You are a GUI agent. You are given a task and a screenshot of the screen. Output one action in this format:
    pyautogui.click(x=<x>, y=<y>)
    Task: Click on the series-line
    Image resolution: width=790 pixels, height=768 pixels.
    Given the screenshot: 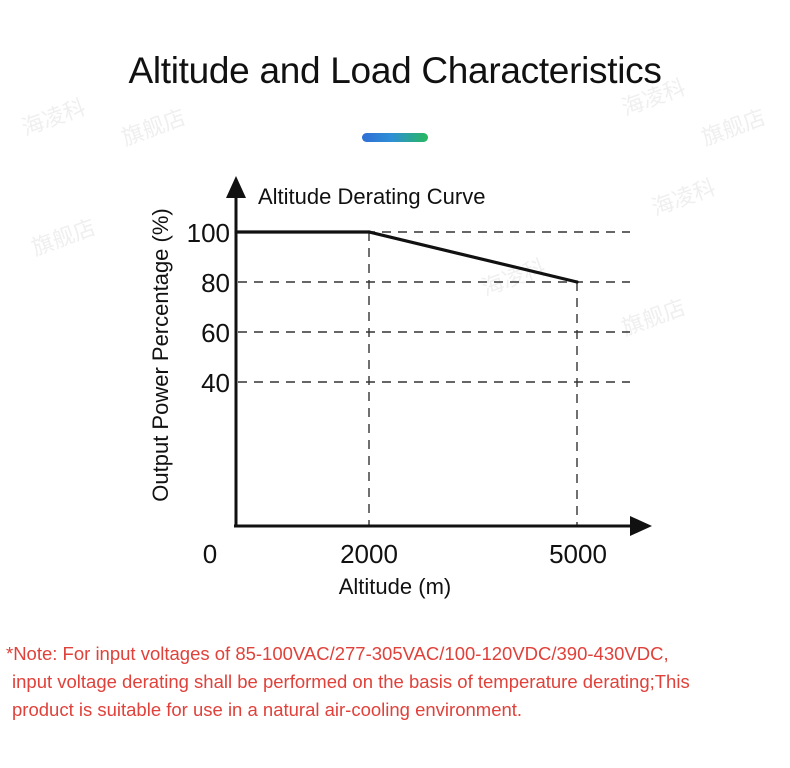 What is the action you would take?
    pyautogui.click(x=407, y=257)
    